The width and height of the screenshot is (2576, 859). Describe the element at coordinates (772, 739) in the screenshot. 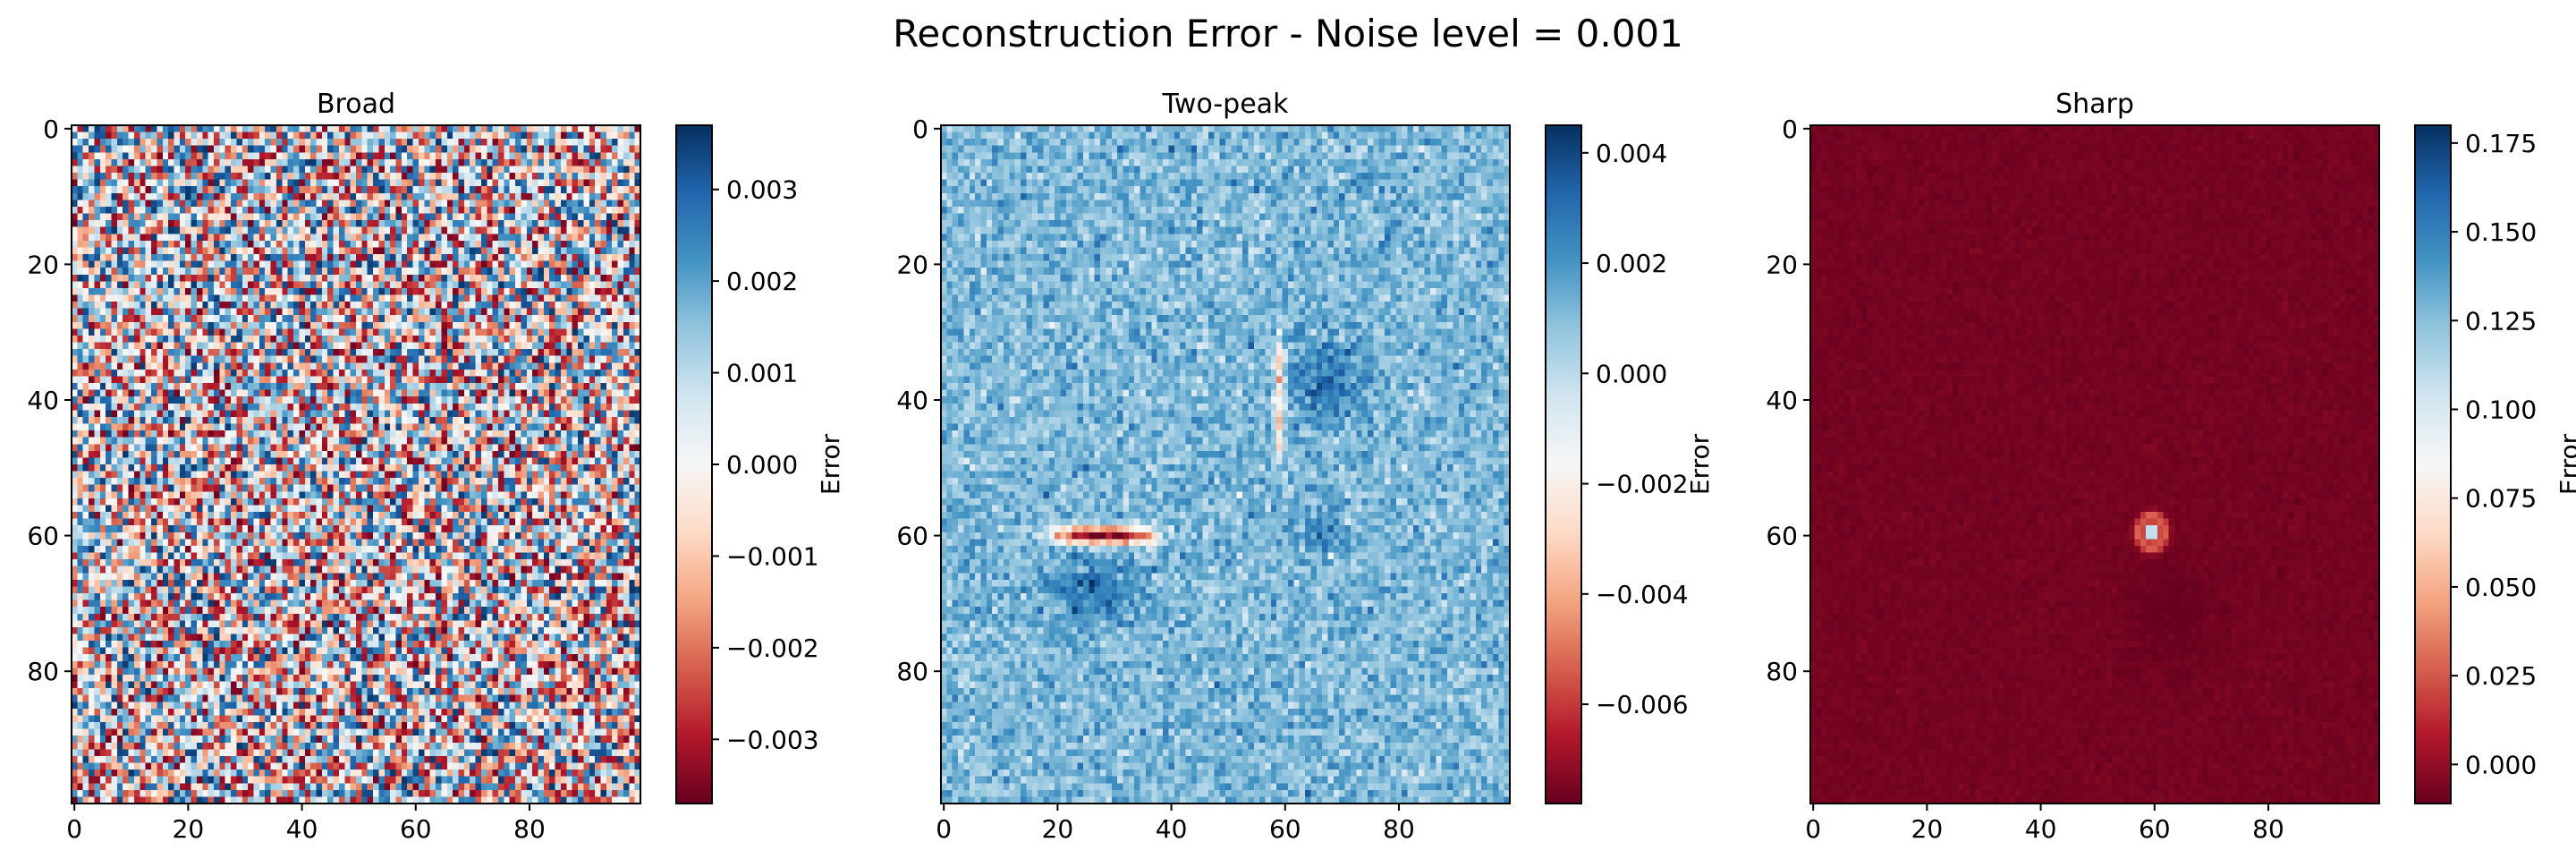

I see `colorbar-tick-label: −0.003` at that location.